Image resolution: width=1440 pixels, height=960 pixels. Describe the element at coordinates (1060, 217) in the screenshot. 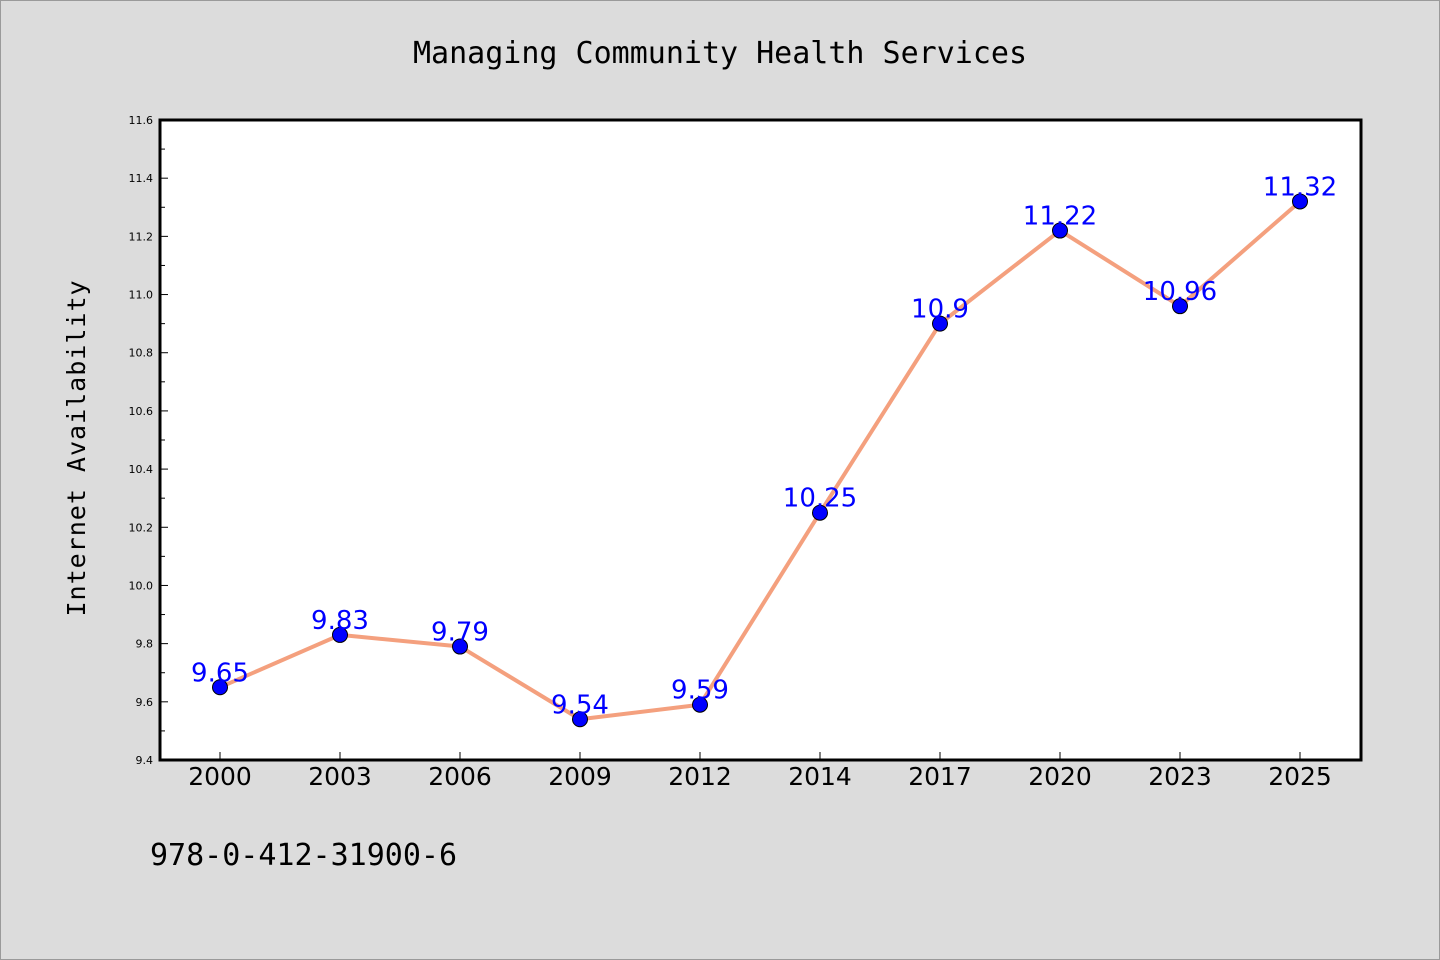

I see `data-label: 11.22` at that location.